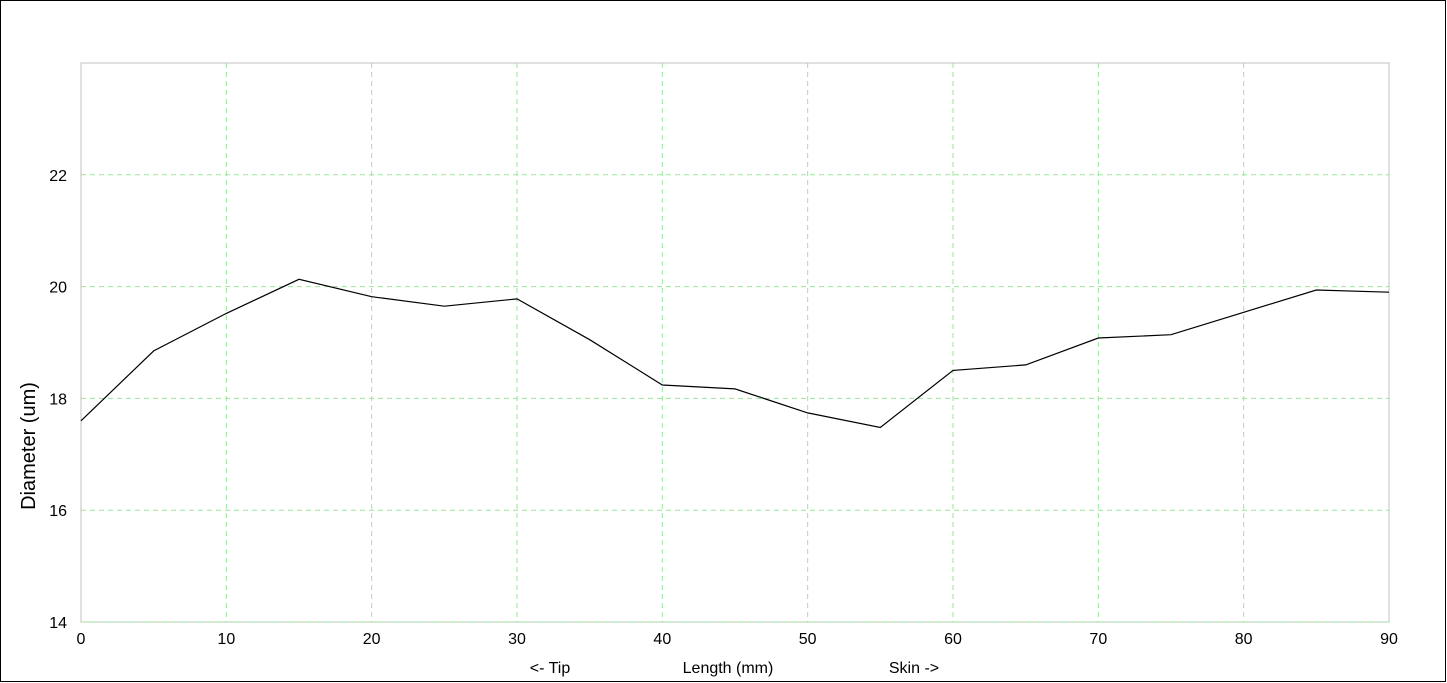 This screenshot has width=1447, height=683. I want to click on y-tick-label: 16, so click(58, 511).